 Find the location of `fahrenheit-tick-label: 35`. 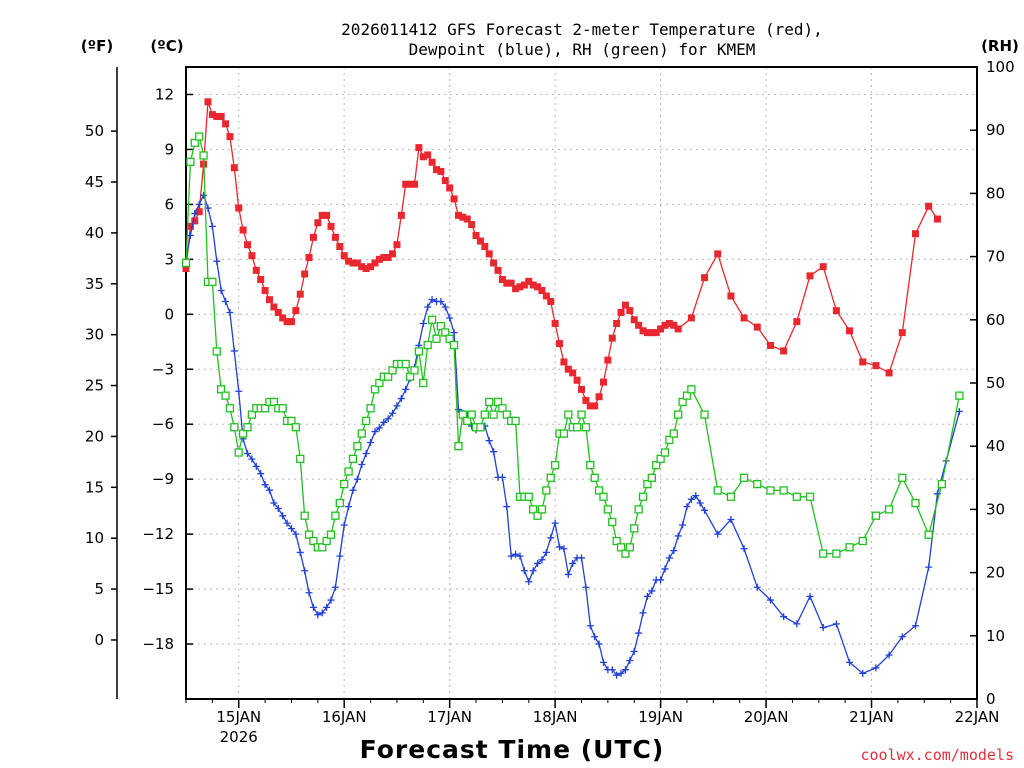

fahrenheit-tick-label: 35 is located at coordinates (94, 284).